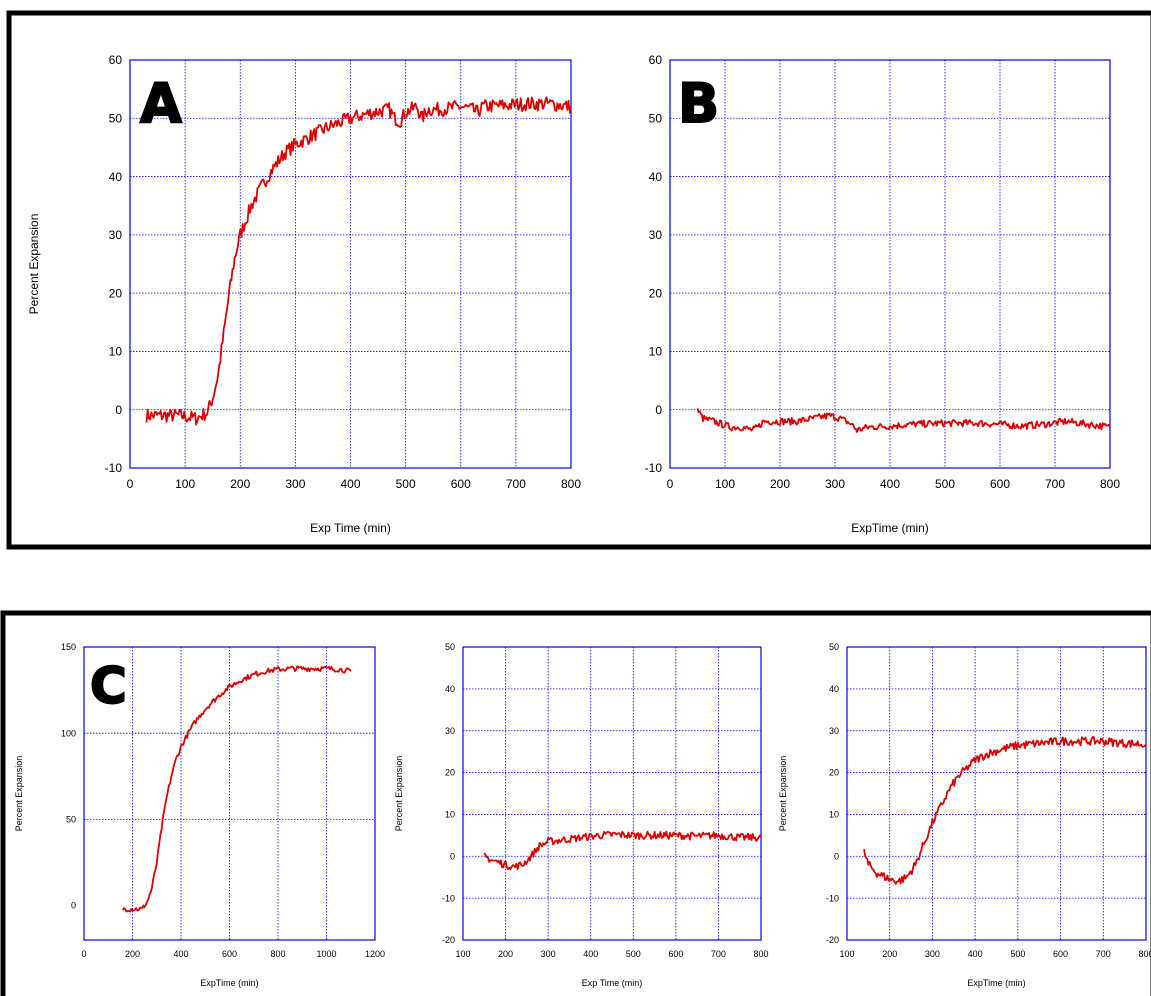 This screenshot has width=1151, height=996. I want to click on y-tick-label: 150, so click(68, 647).